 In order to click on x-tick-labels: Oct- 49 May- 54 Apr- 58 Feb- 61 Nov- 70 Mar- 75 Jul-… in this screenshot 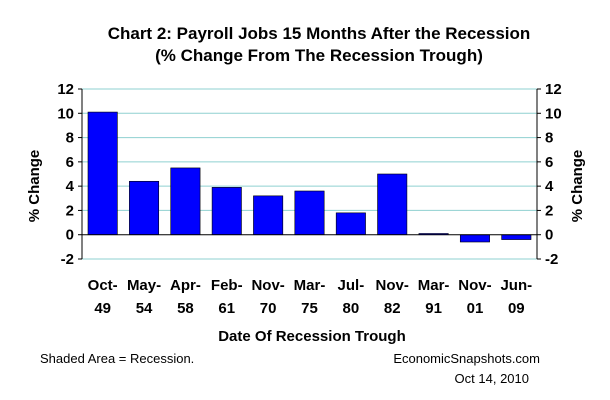, I will do `click(310, 297)`.